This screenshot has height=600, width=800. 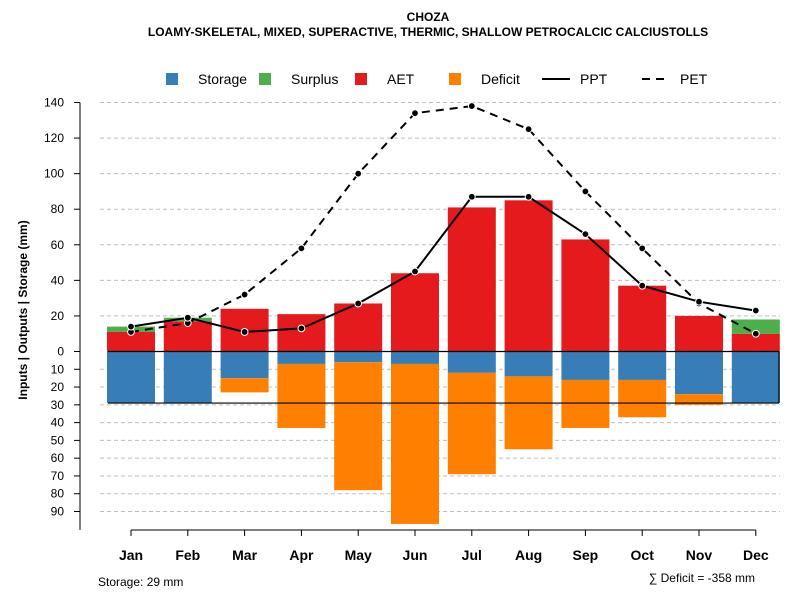 What do you see at coordinates (140, 582) in the screenshot?
I see `storage-note: Storage: 29 mm` at bounding box center [140, 582].